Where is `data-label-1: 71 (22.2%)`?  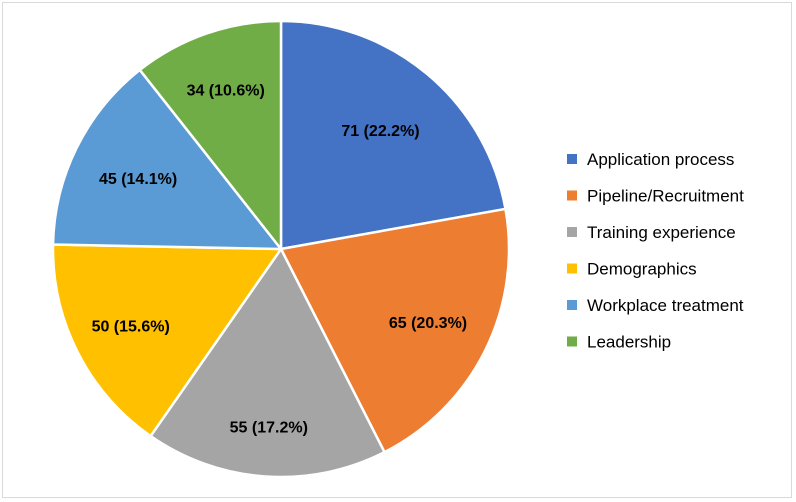 data-label-1: 71 (22.2%) is located at coordinates (380, 131).